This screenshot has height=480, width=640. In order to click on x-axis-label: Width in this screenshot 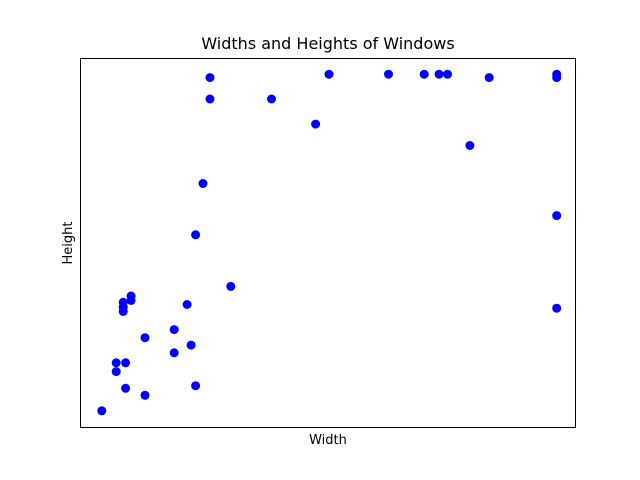, I will do `click(328, 440)`.